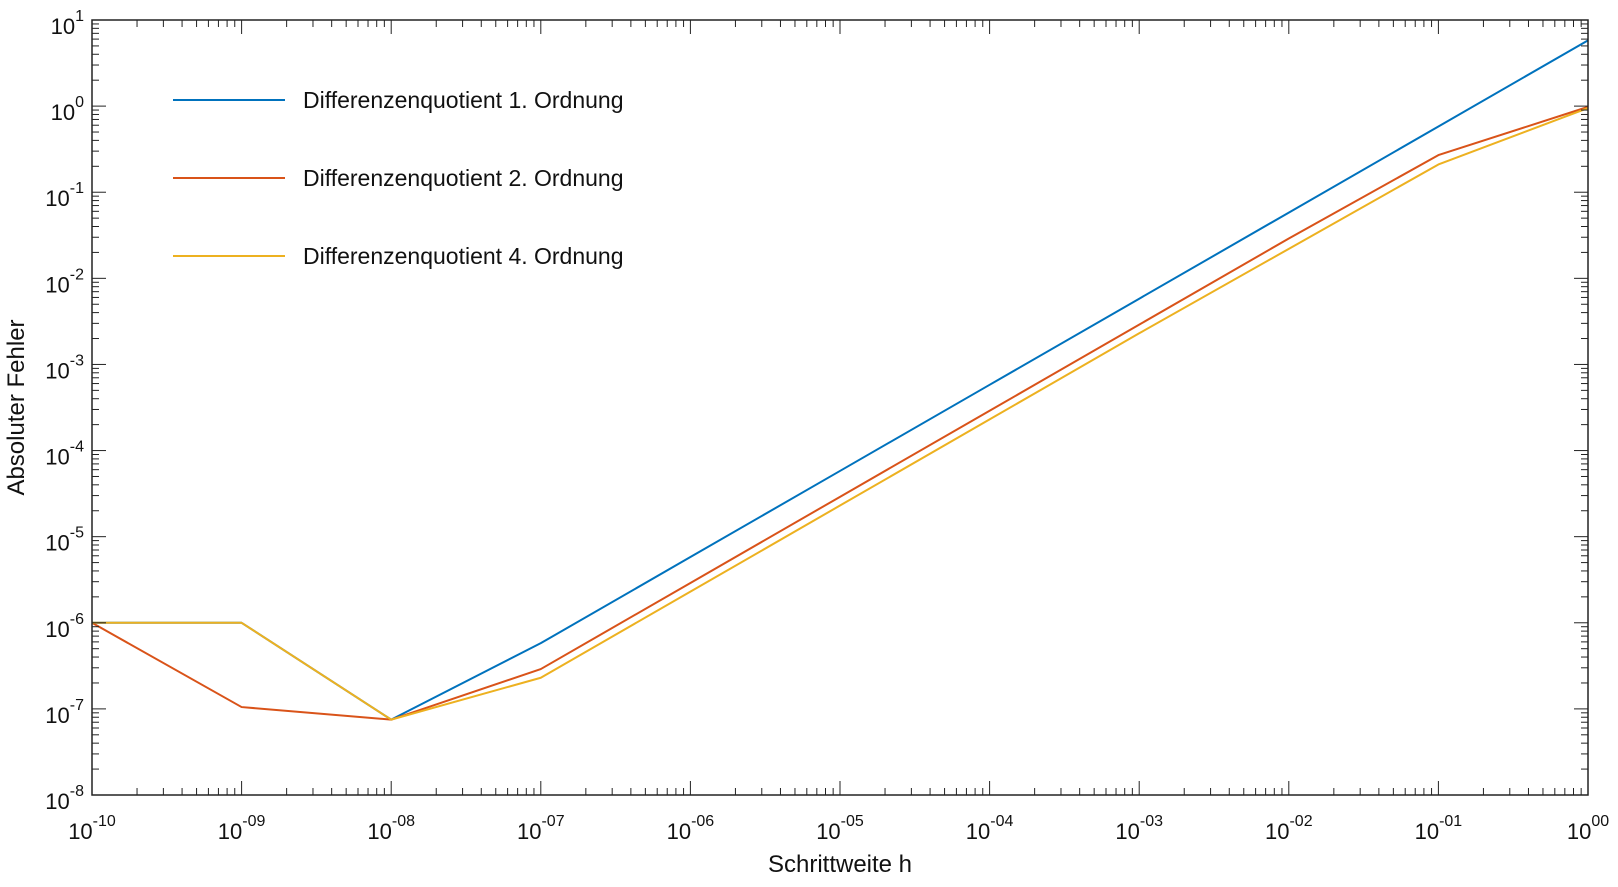 This screenshot has width=1618, height=887. I want to click on x-tick-label: 1000, so click(1588, 828).